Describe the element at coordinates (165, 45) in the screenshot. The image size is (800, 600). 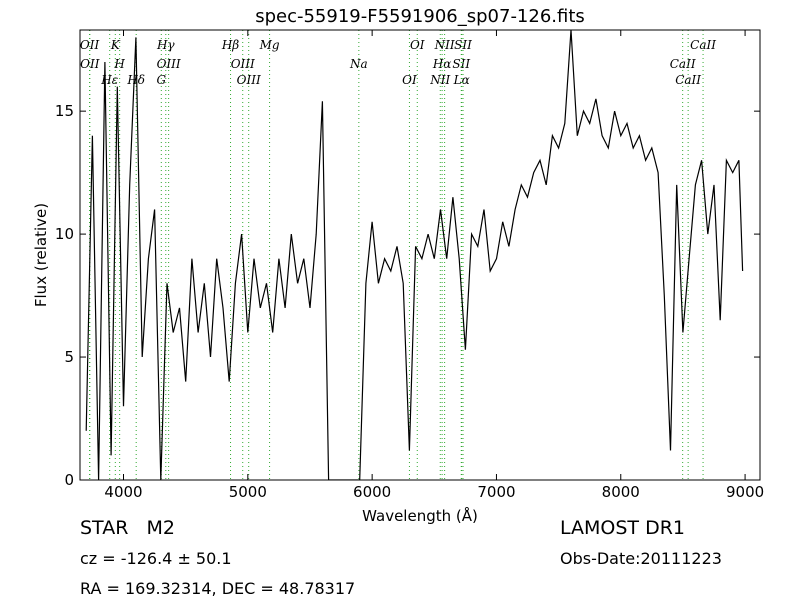
I see `spectral-line-label: Hγ` at that location.